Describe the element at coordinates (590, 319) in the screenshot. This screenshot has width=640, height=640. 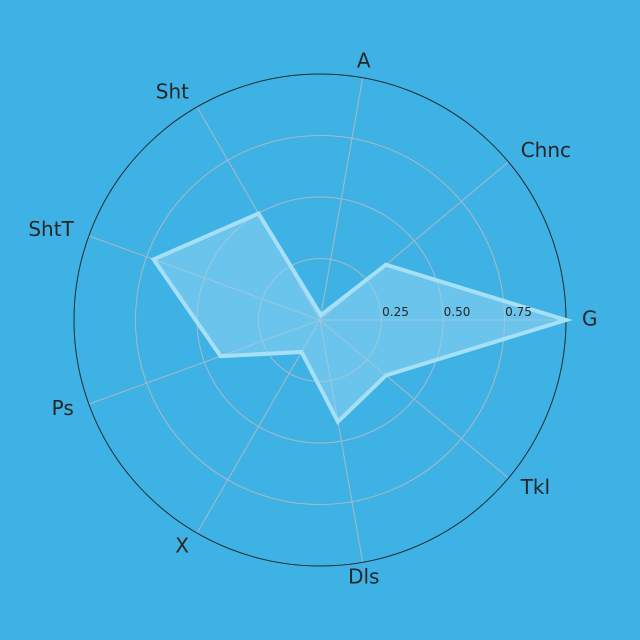
I see `axis-label-g: G` at that location.